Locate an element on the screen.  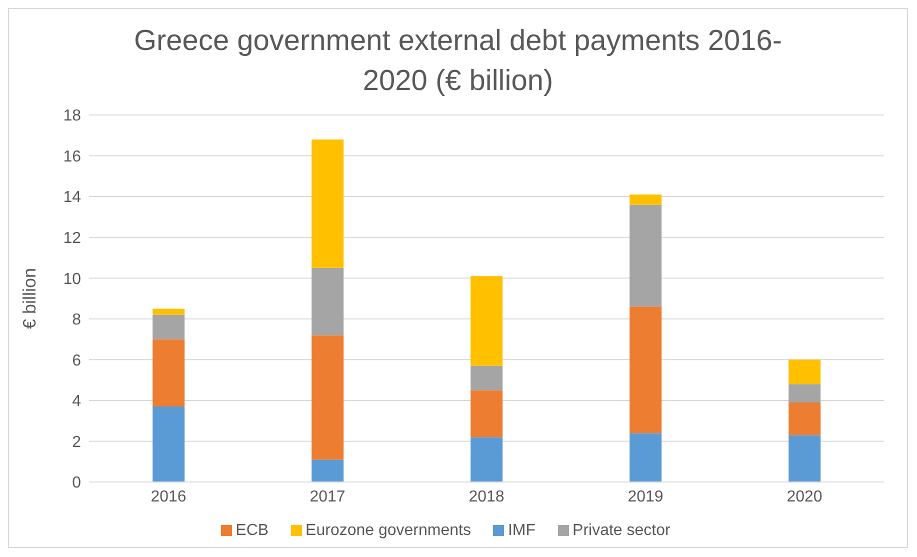
y-tick-label: 8 is located at coordinates (77, 320).